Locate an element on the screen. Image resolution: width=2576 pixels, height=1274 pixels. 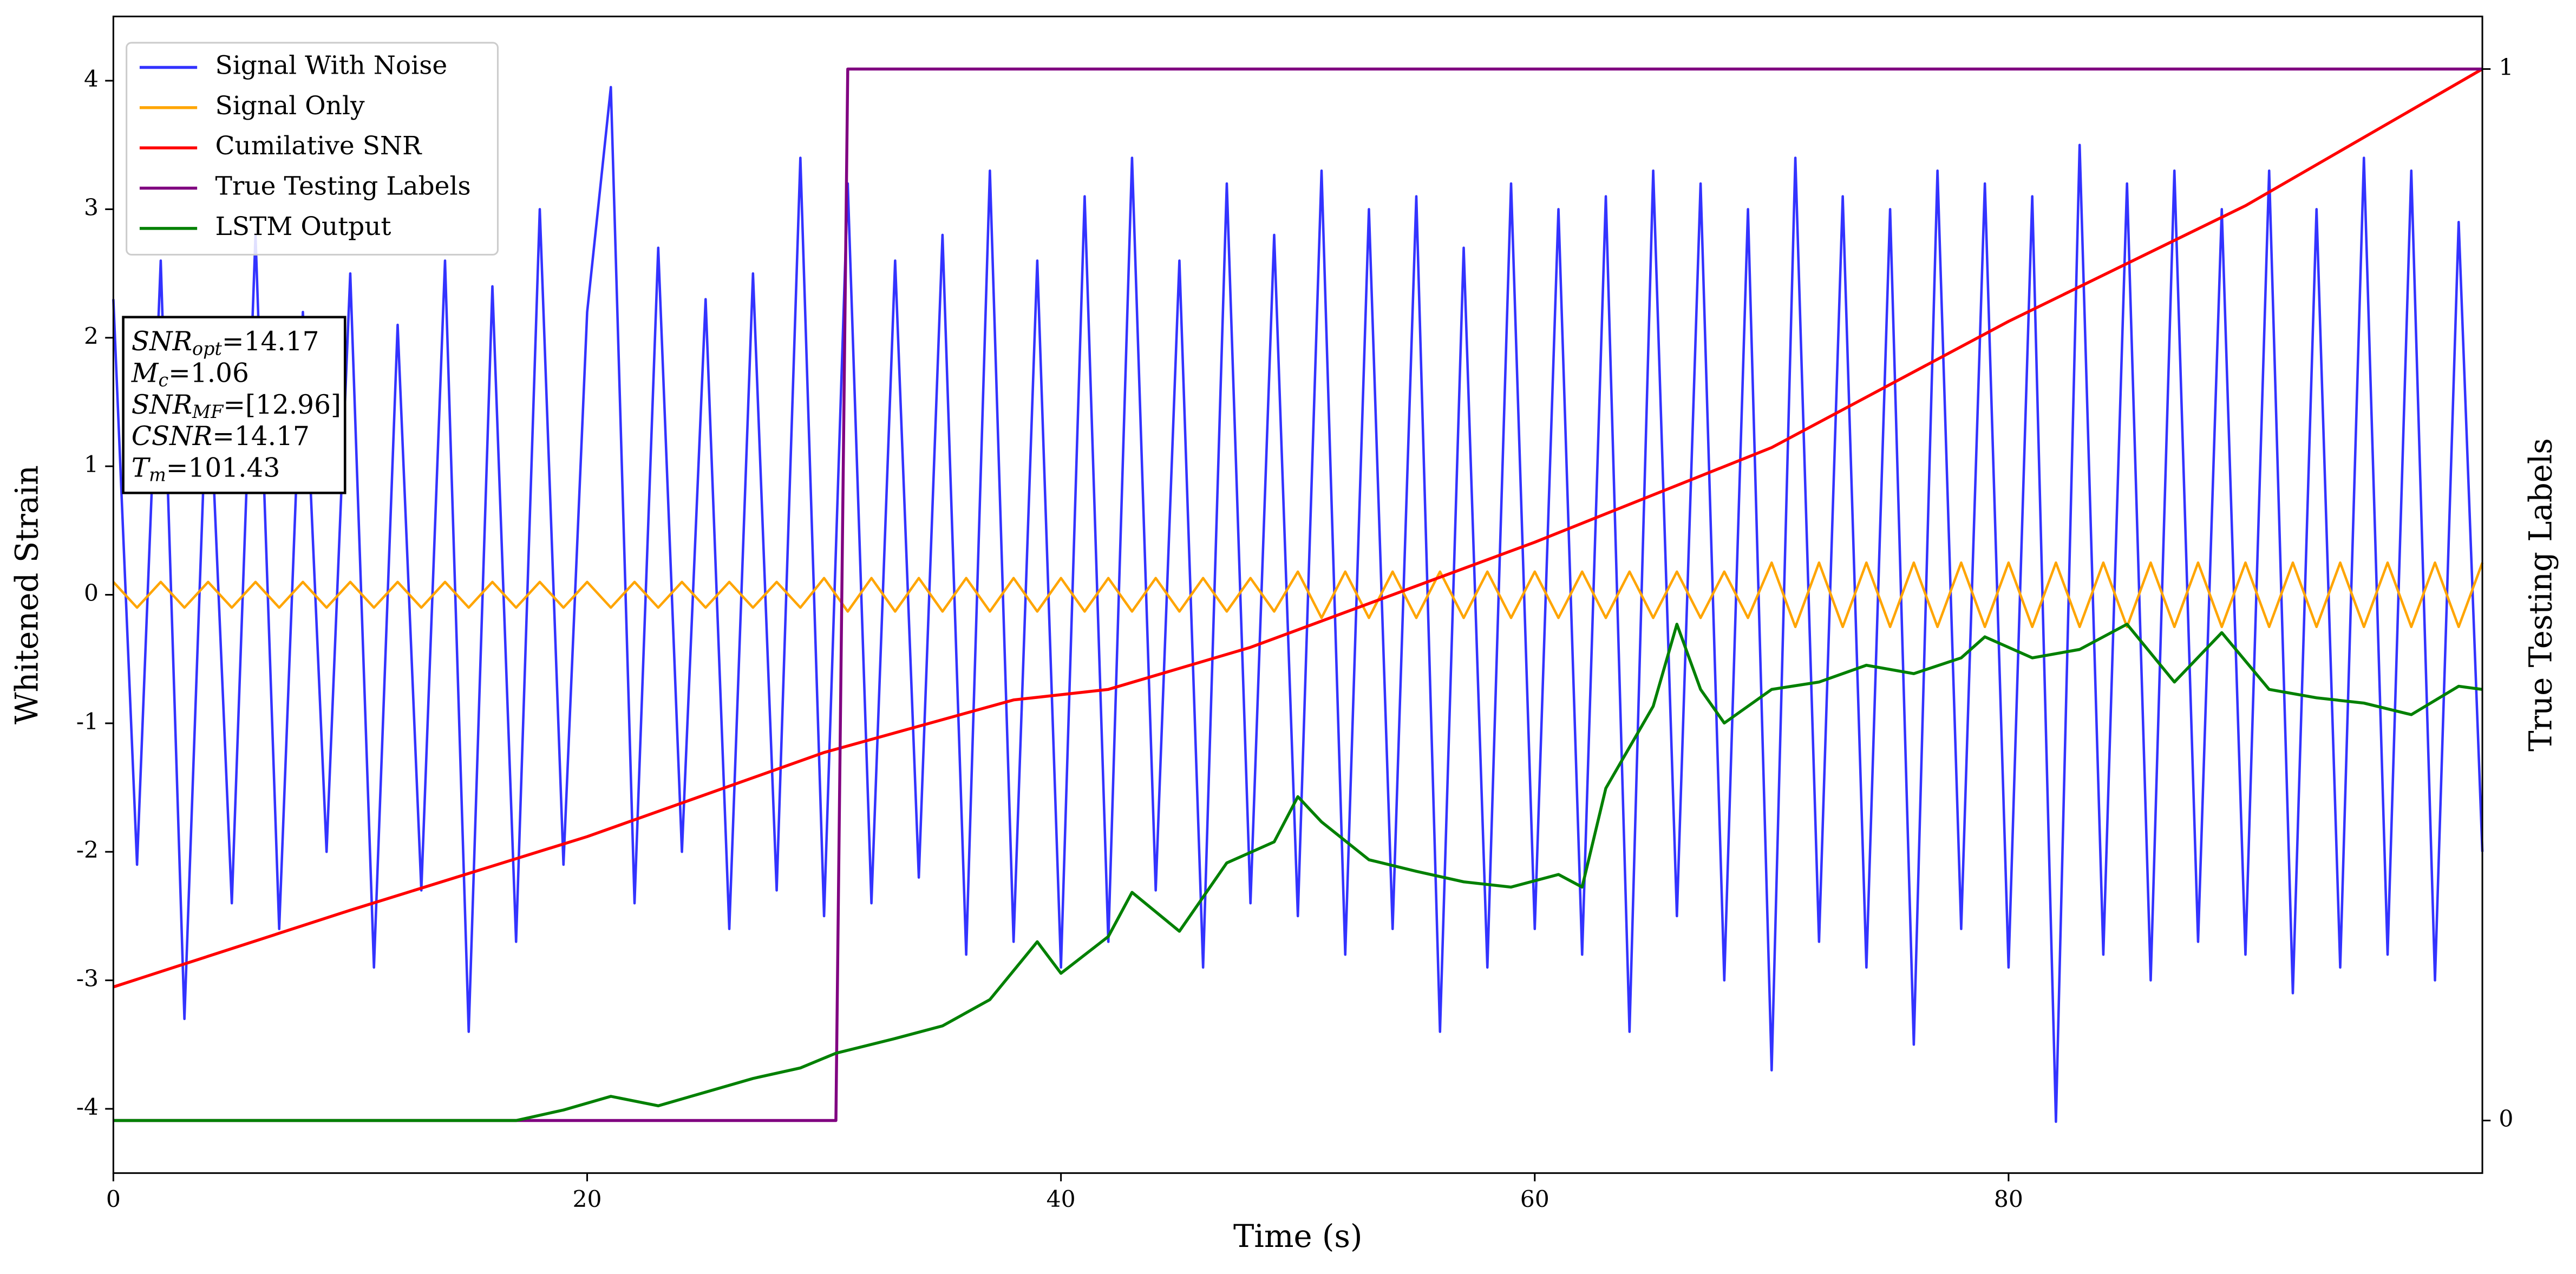
annotation-line: SNRopt=14.17 is located at coordinates (225, 343).